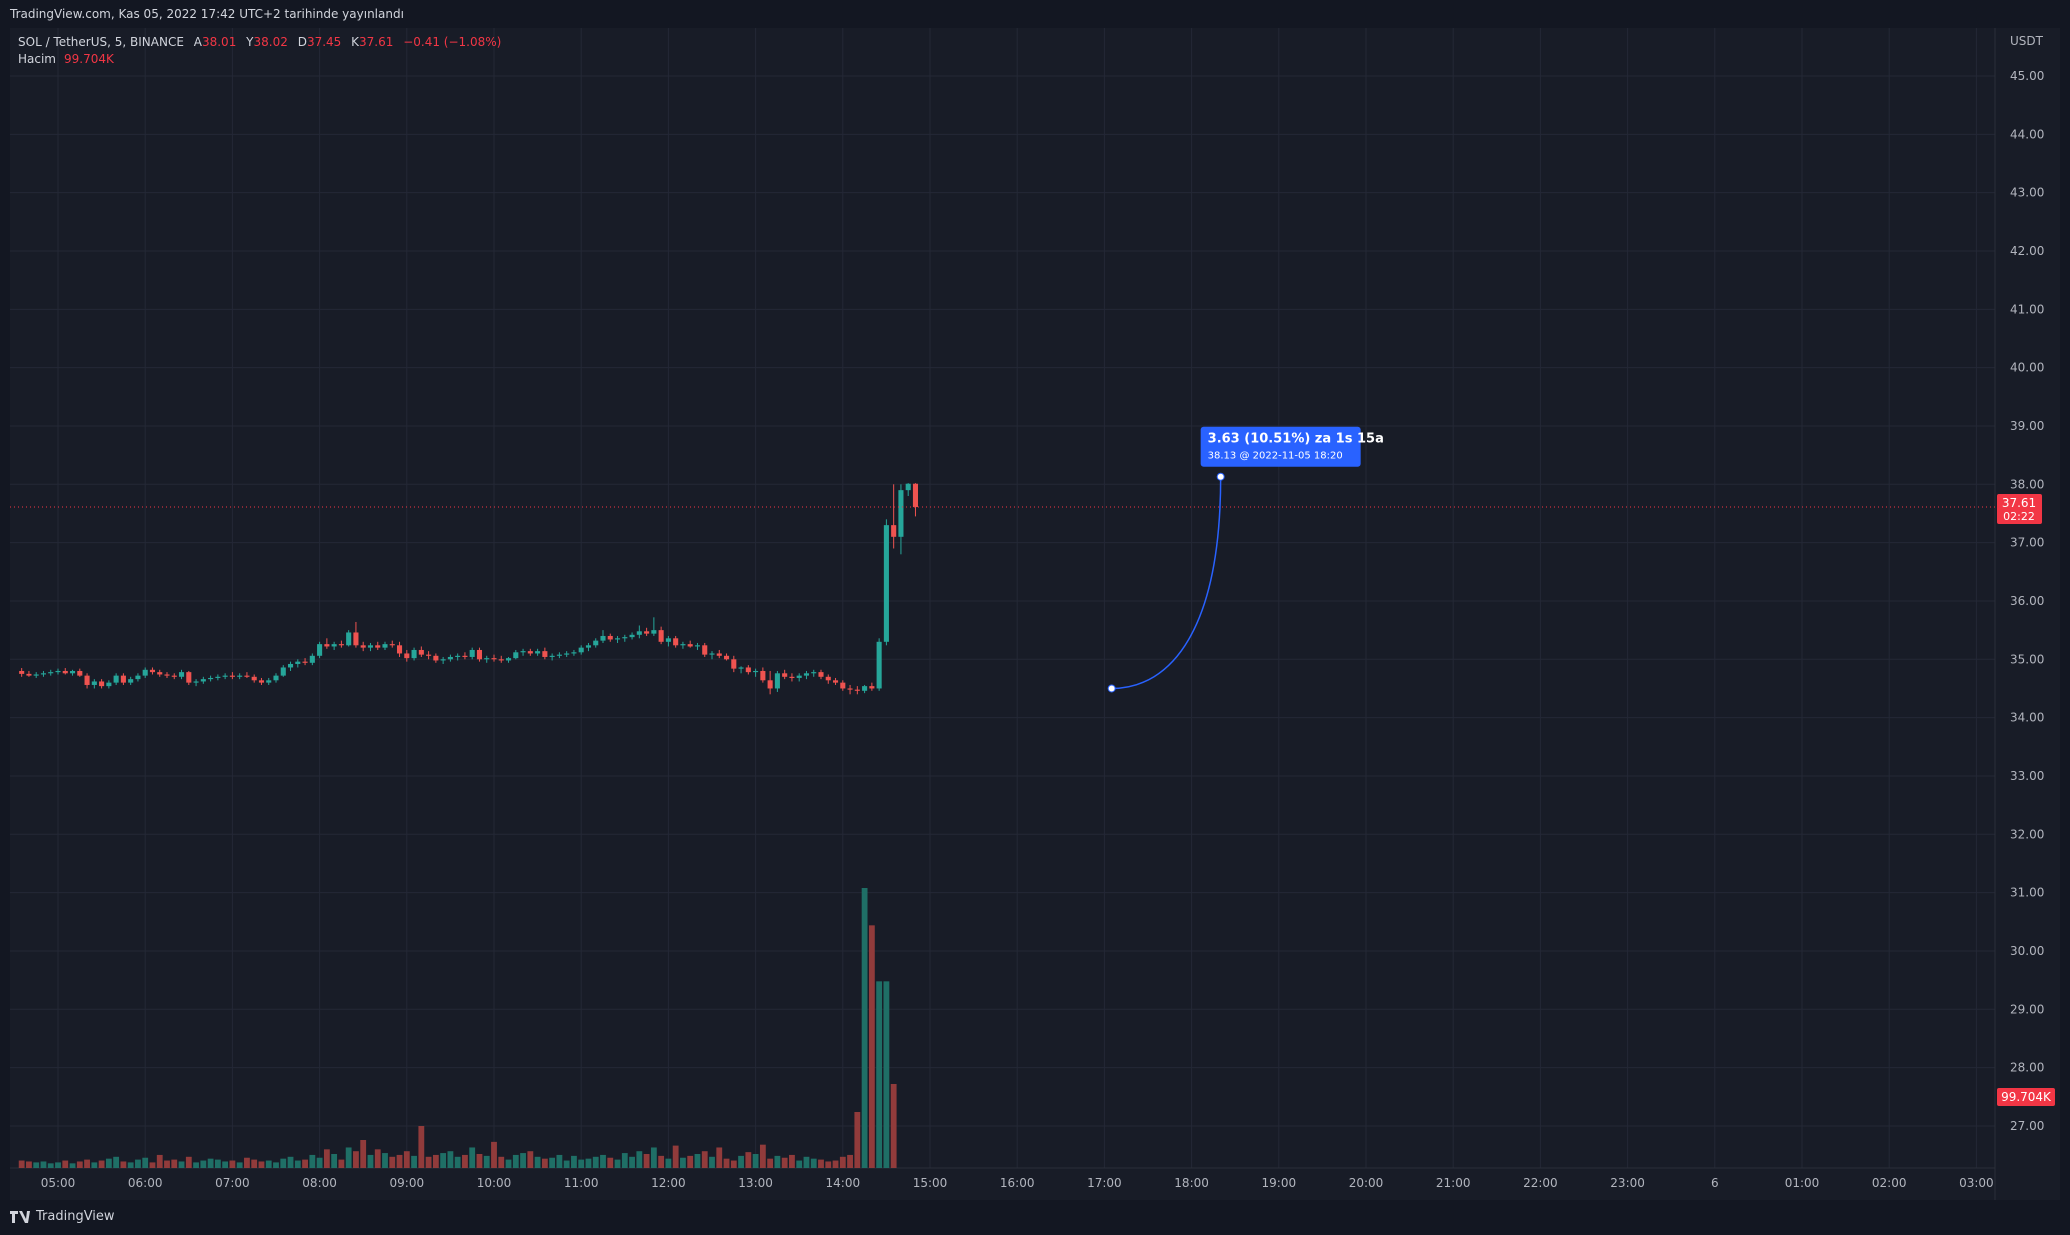 The width and height of the screenshot is (2070, 1235). Describe the element at coordinates (1976, 1183) in the screenshot. I see `time-tick-label: 03:00` at that location.